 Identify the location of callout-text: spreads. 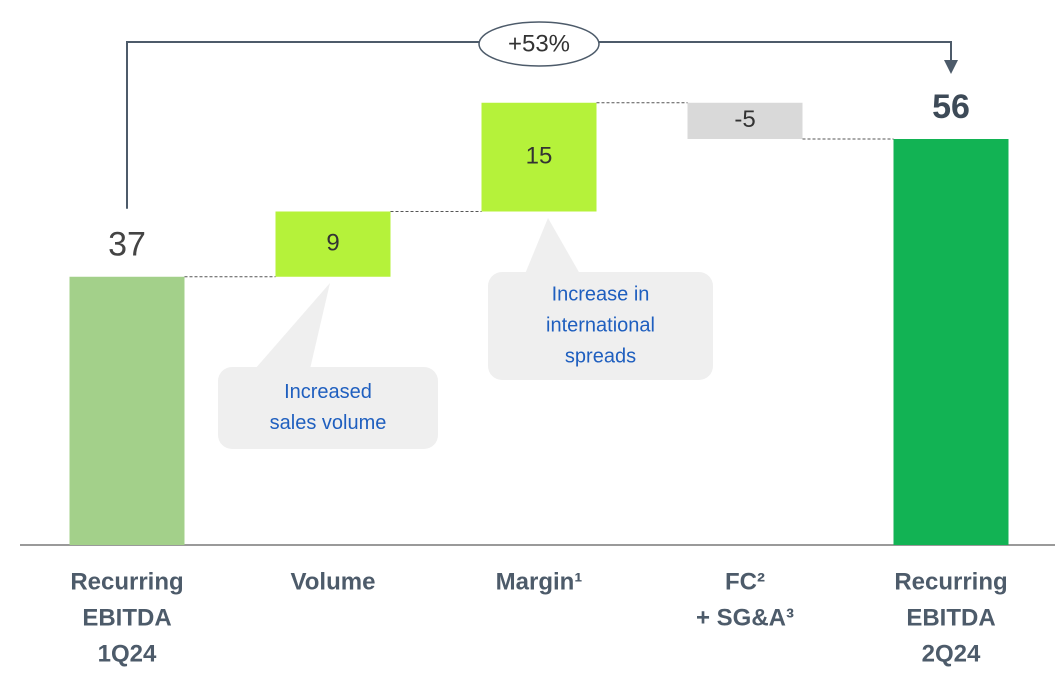
(600, 356).